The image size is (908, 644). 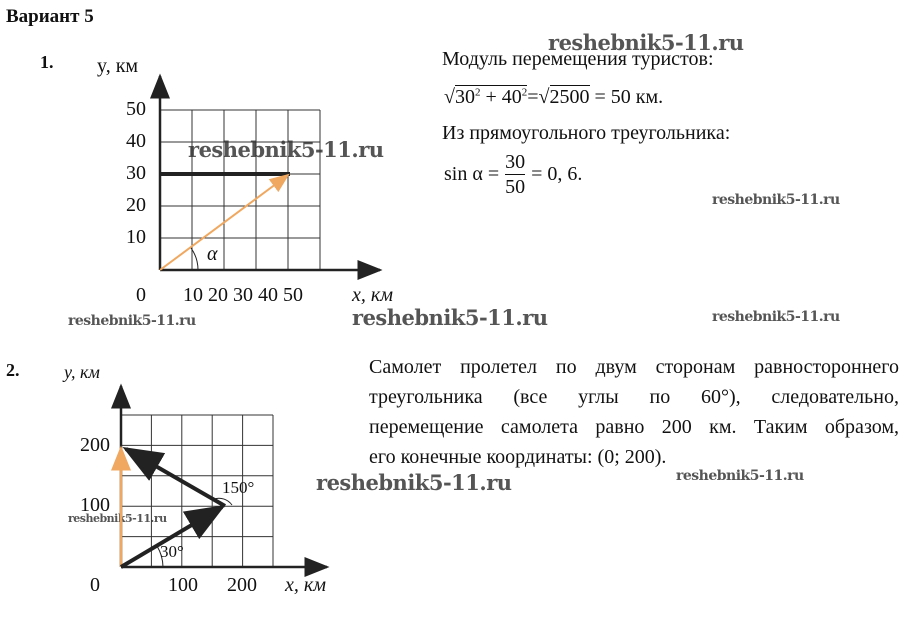 I want to click on problem-1-number: 1., so click(x=47, y=62).